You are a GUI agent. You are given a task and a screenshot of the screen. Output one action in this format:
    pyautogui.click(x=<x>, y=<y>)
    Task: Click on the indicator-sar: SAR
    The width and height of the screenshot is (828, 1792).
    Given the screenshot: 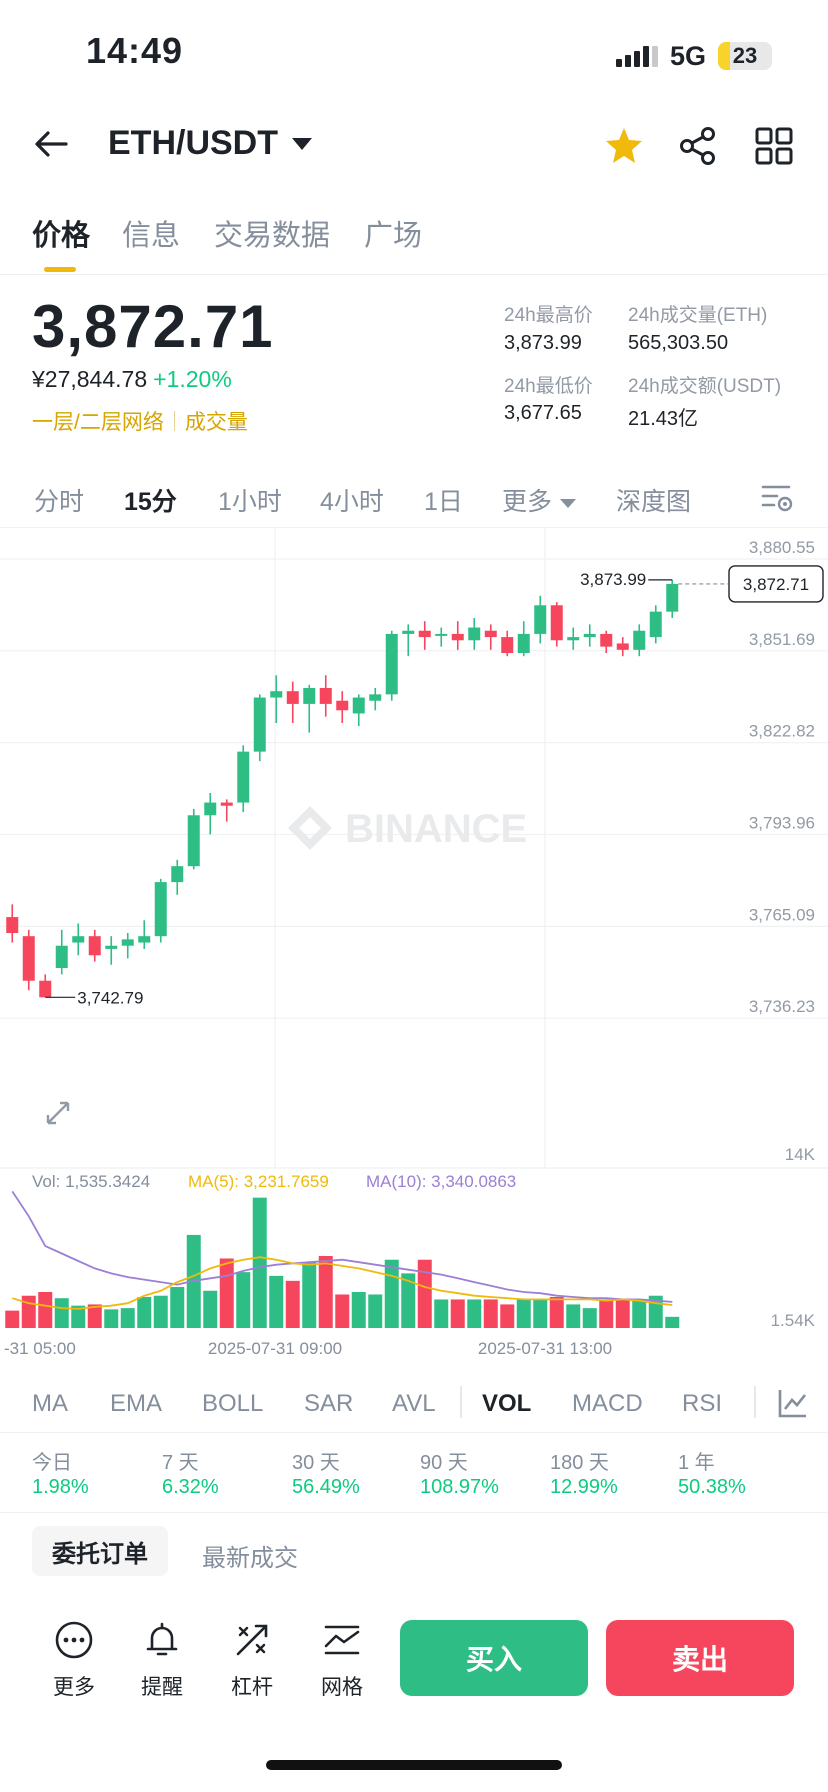 What is the action you would take?
    pyautogui.click(x=329, y=1403)
    